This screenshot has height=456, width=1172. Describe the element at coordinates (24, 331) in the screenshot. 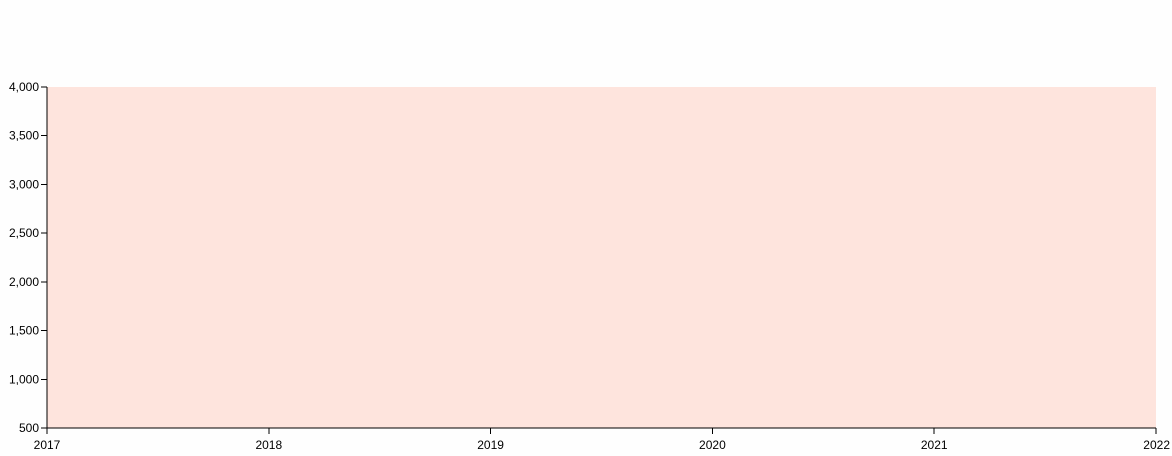

I see `y-tick-label: 1,500` at that location.